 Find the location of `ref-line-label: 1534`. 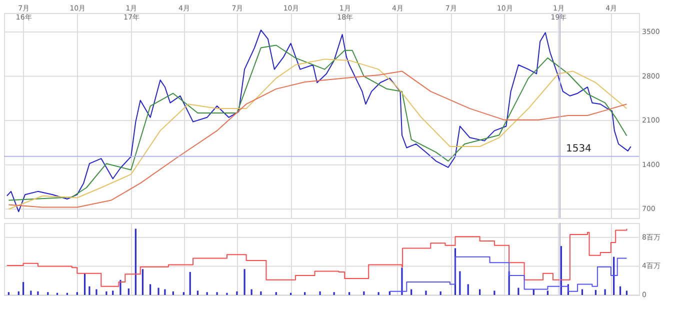

ref-line-label: 1534 is located at coordinates (579, 148).